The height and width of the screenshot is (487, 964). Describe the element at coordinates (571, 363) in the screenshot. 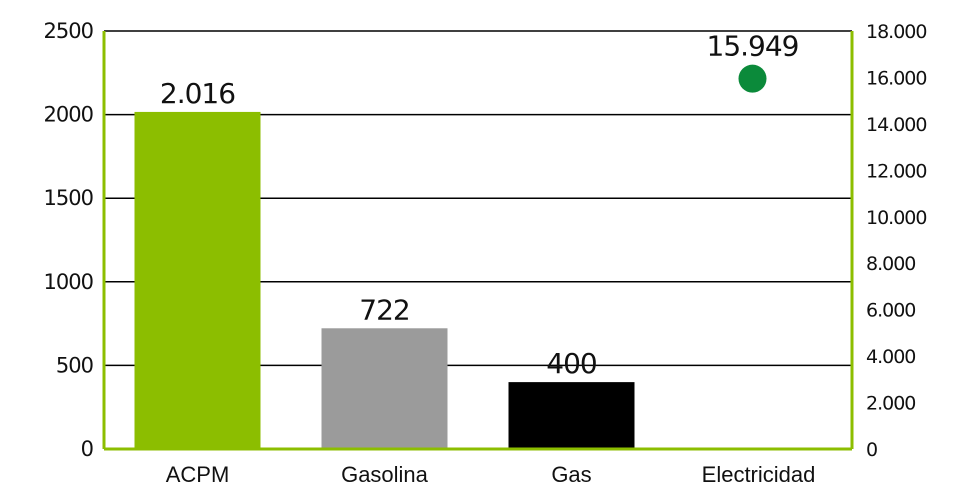

I see `bar-data-label: 400` at that location.